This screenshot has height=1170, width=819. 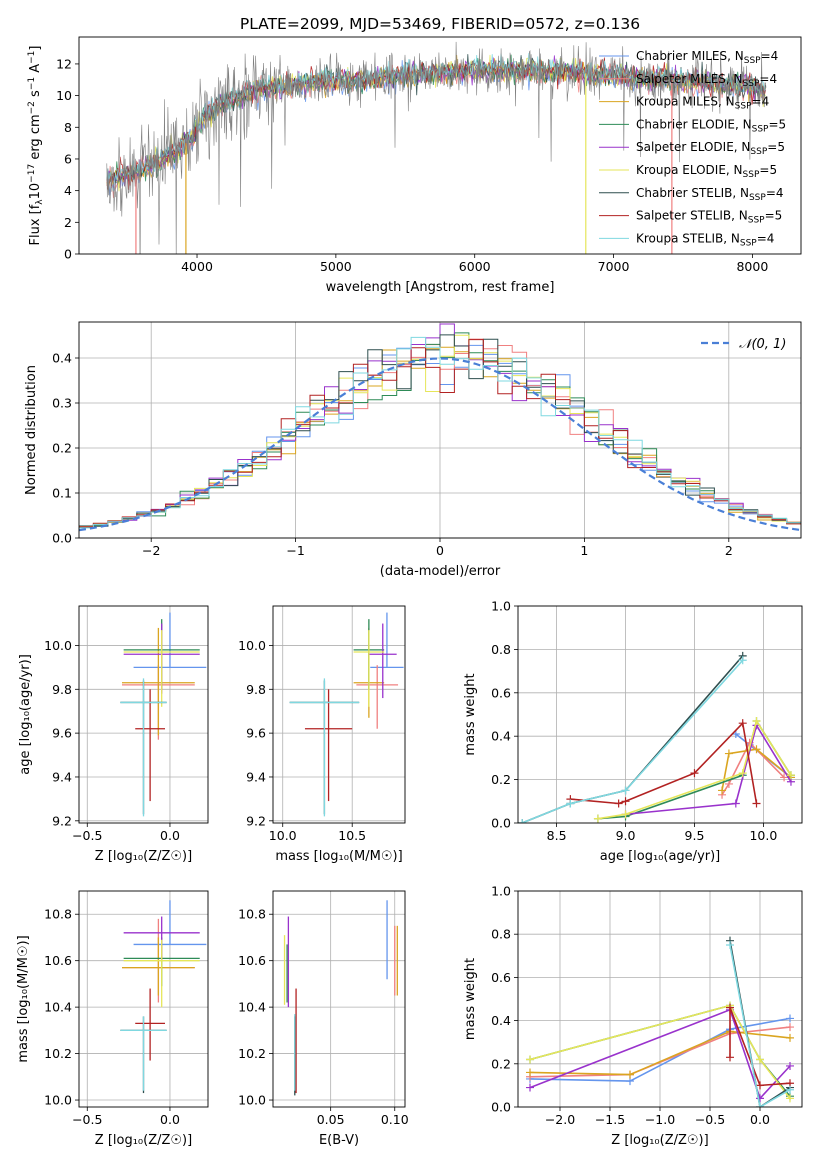 What do you see at coordinates (68, 190) in the screenshot?
I see `y-tick-label: 4` at bounding box center [68, 190].